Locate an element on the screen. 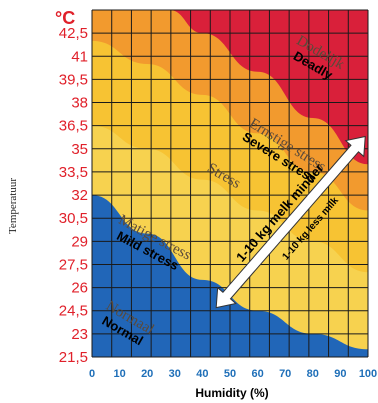  x-tick-label: 80 is located at coordinates (313, 374).